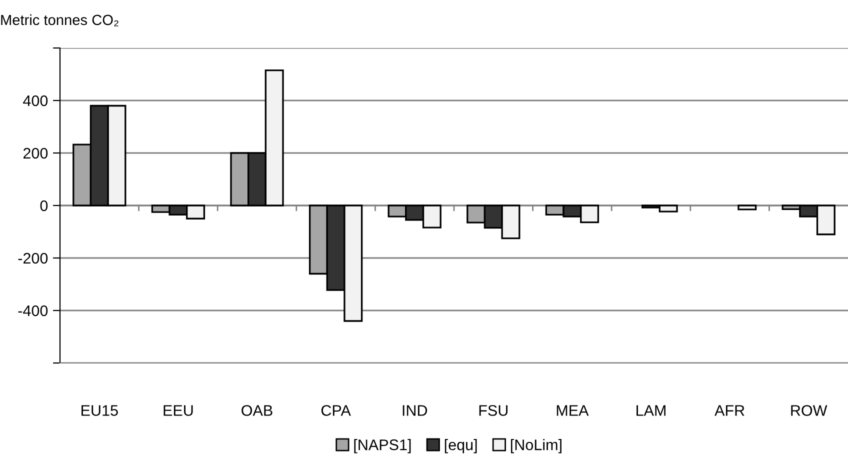 This screenshot has width=848, height=467. I want to click on x-tick-label: EU15, so click(100, 410).